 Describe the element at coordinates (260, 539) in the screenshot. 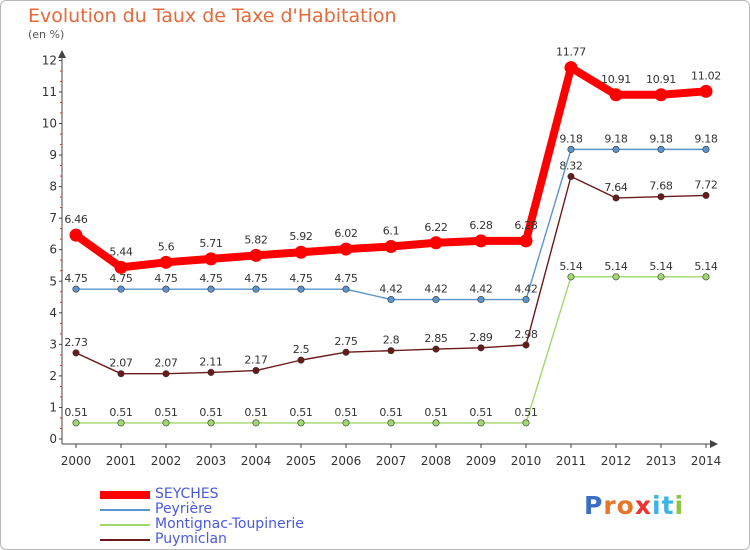

I see `legend-item: Puymiclan` at that location.